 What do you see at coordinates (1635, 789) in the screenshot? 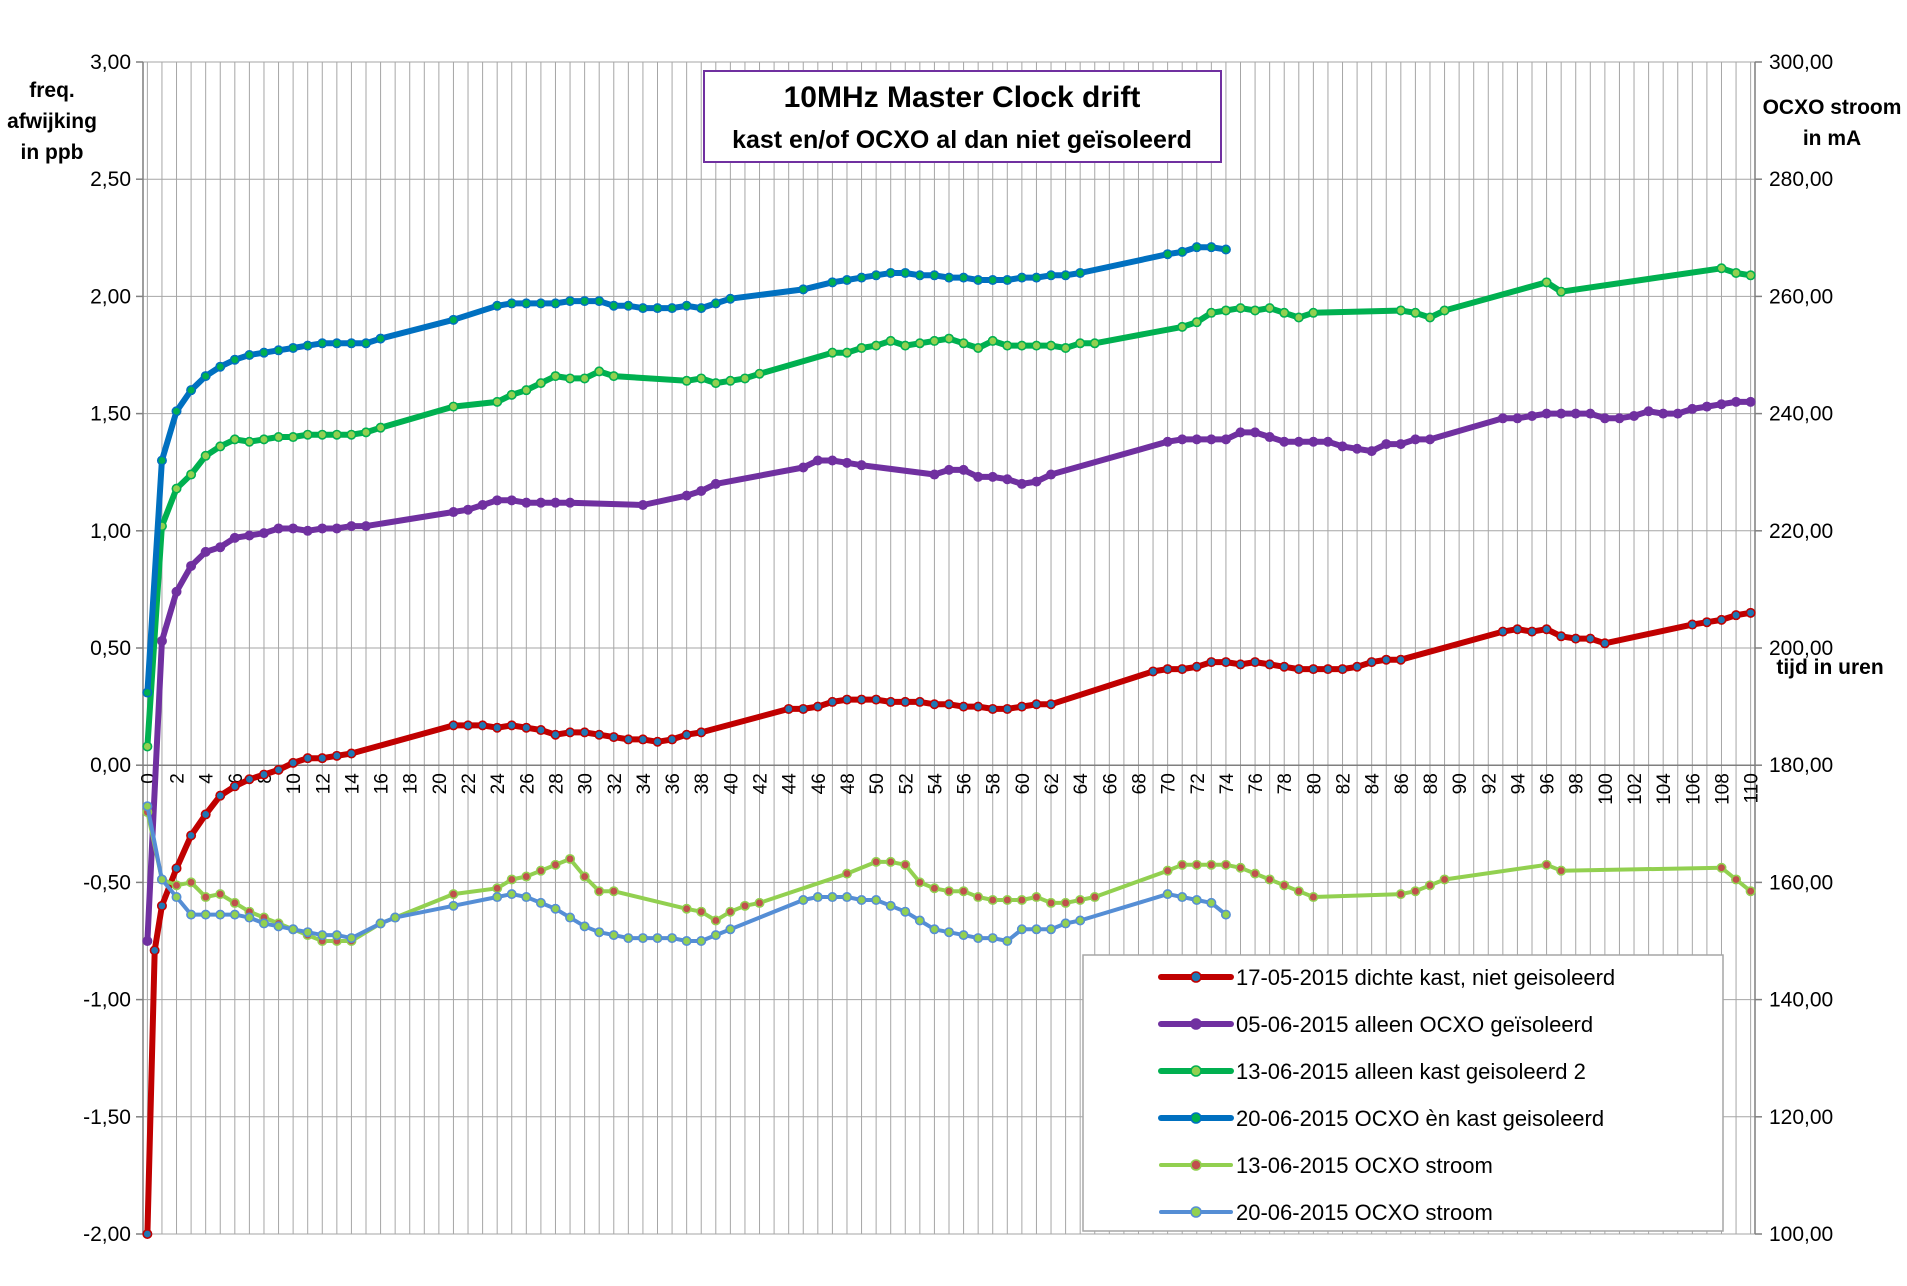
I see `x-tick-label: 102` at bounding box center [1635, 789].